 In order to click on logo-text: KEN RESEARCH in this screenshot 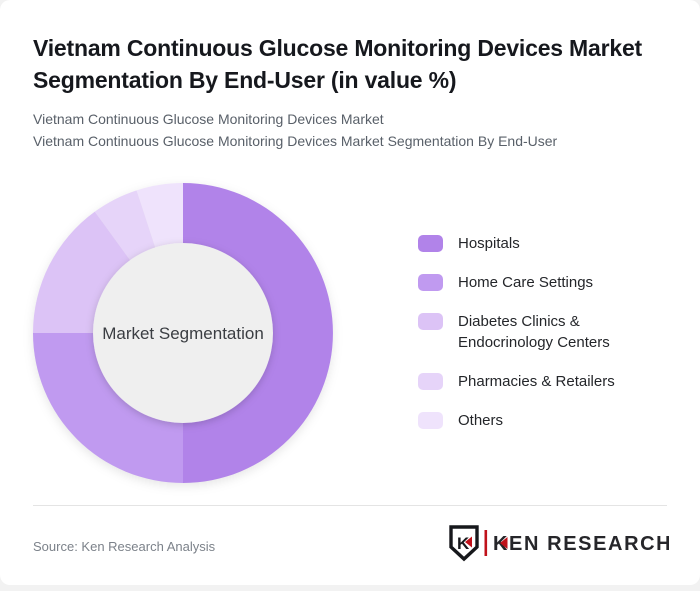, I will do `click(581, 544)`.